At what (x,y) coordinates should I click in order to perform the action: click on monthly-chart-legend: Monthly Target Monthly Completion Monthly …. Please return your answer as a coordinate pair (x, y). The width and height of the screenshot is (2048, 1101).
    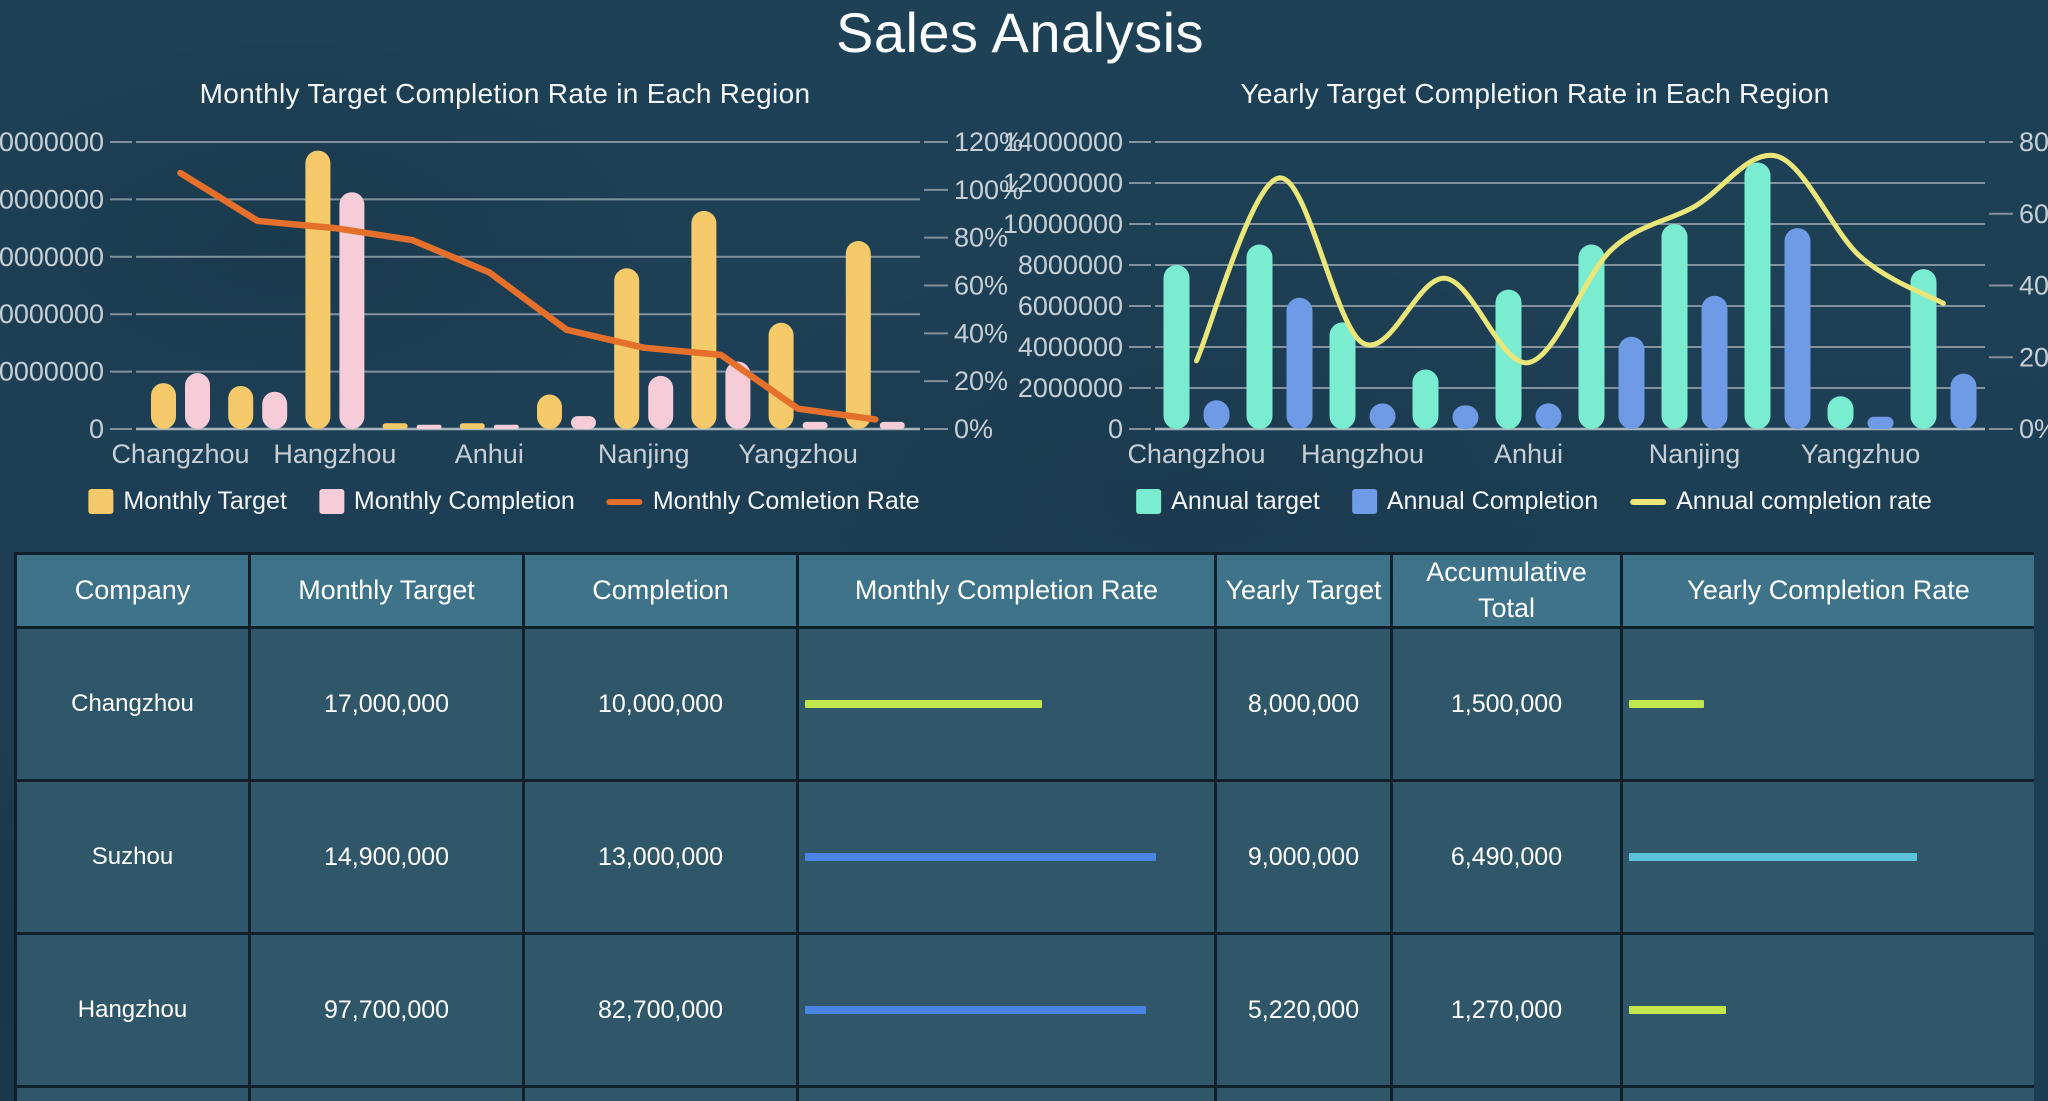
    Looking at the image, I should click on (504, 501).